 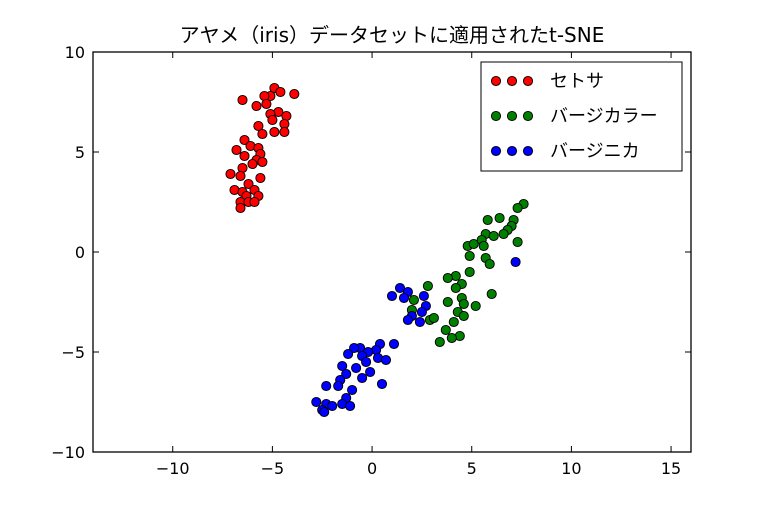 I want to click on x-tick-label: −10, so click(x=173, y=468).